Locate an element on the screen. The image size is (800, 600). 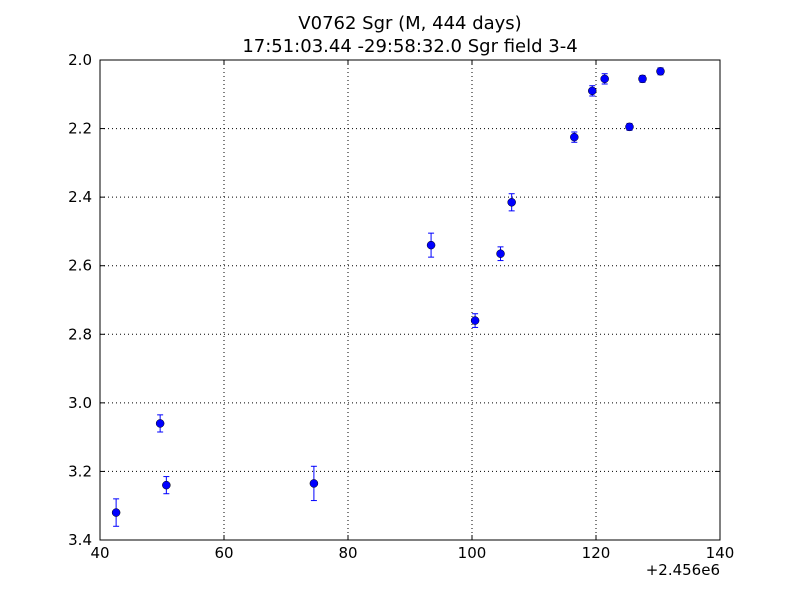
x-tick-label: 100 is located at coordinates (472, 553).